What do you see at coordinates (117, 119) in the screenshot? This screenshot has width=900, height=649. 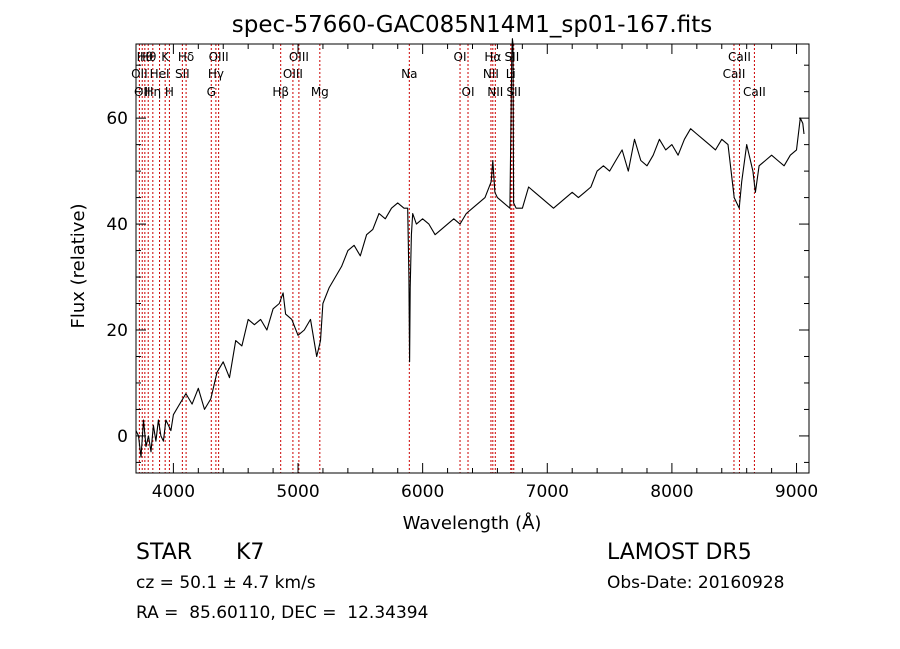 I see `y-tick-label: 60` at bounding box center [117, 119].